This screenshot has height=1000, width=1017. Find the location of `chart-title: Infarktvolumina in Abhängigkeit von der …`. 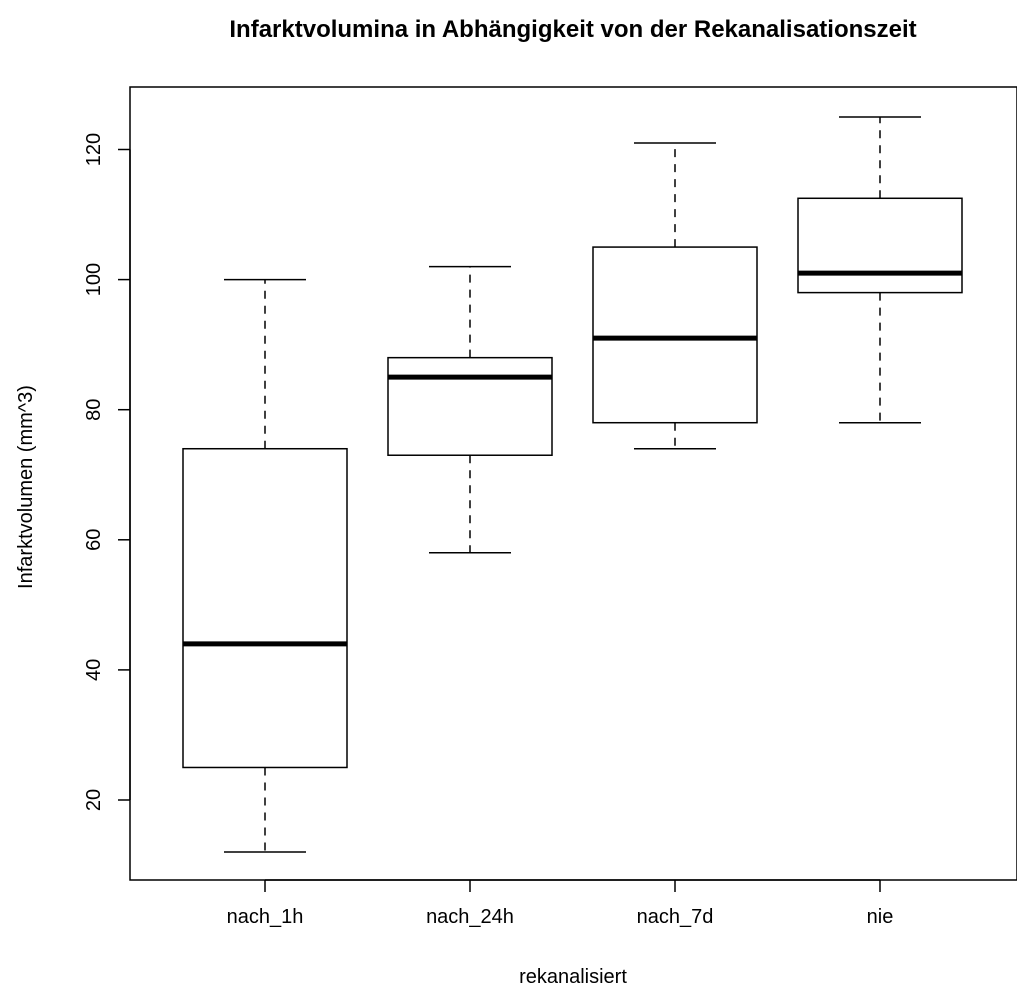

chart-title: Infarktvolumina in Abhängigkeit von der … is located at coordinates (572, 29).